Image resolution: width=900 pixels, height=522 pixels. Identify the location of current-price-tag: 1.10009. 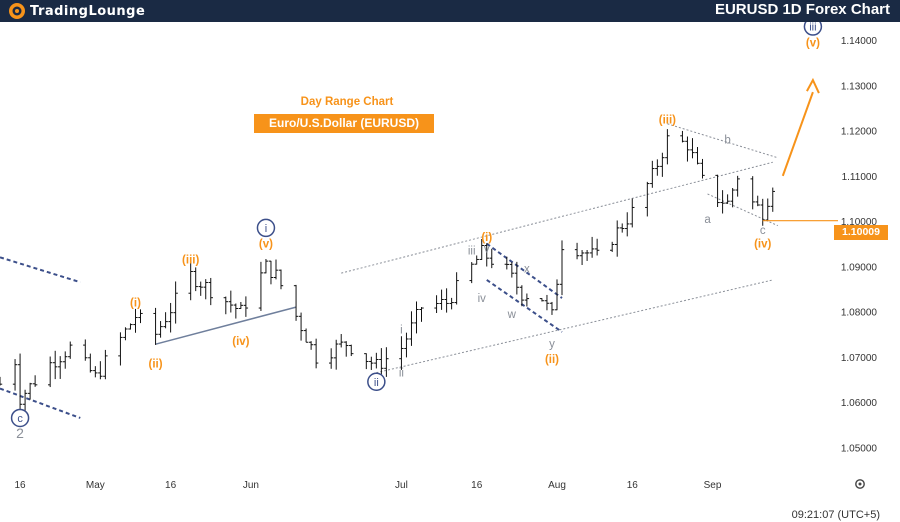
(861, 232).